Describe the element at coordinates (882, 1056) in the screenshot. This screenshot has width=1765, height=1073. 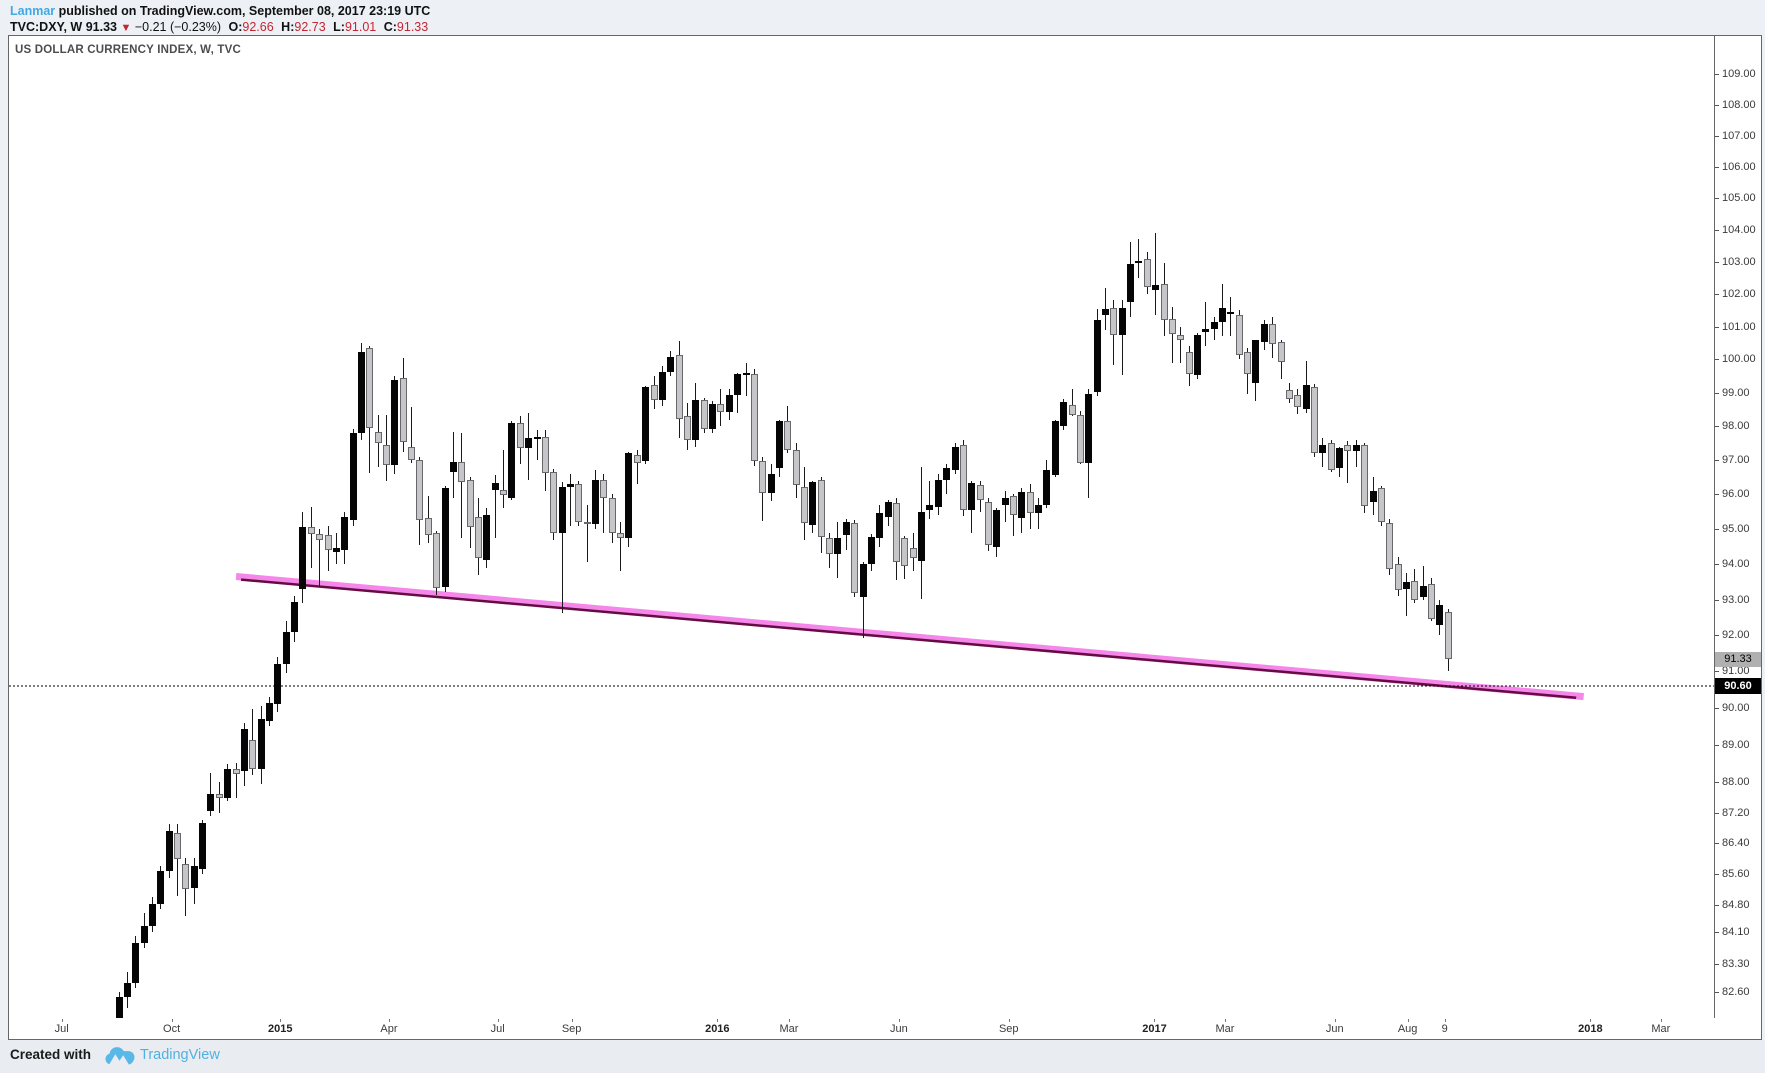
I see `footer-bar: Created with TradingView` at that location.